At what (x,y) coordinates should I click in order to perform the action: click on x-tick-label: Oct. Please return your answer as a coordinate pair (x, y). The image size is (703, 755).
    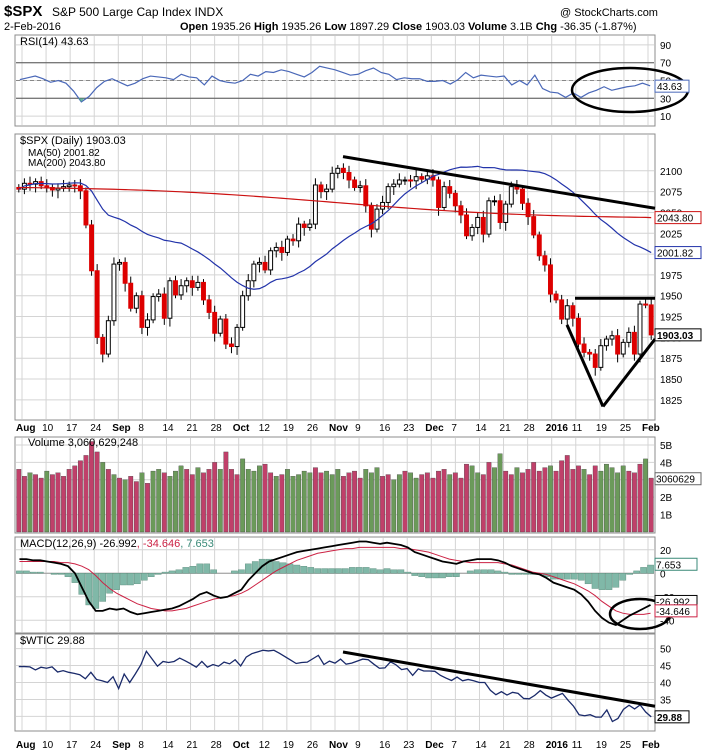
    Looking at the image, I should click on (241, 745).